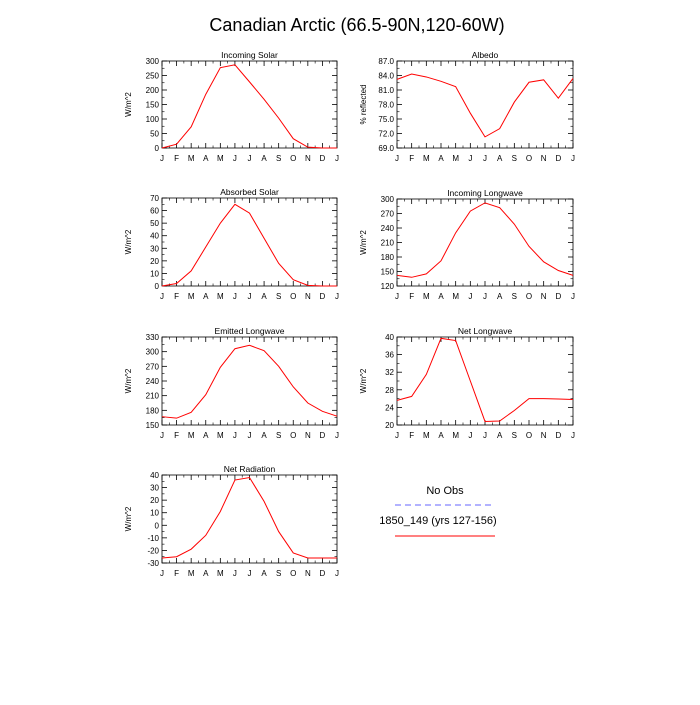 The width and height of the screenshot is (700, 705). What do you see at coordinates (386, 90) in the screenshot?
I see `albedo-y-tick-label: 81.0` at bounding box center [386, 90].